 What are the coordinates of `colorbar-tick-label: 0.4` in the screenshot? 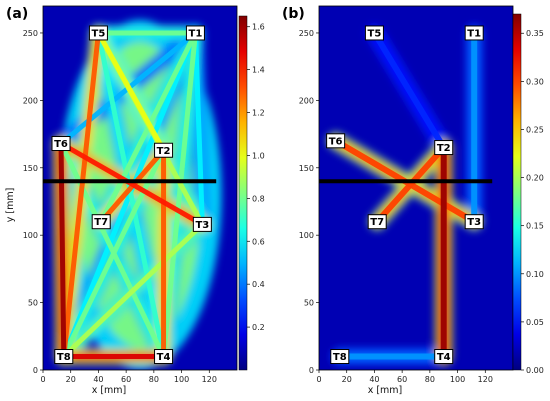 It's located at (258, 284).